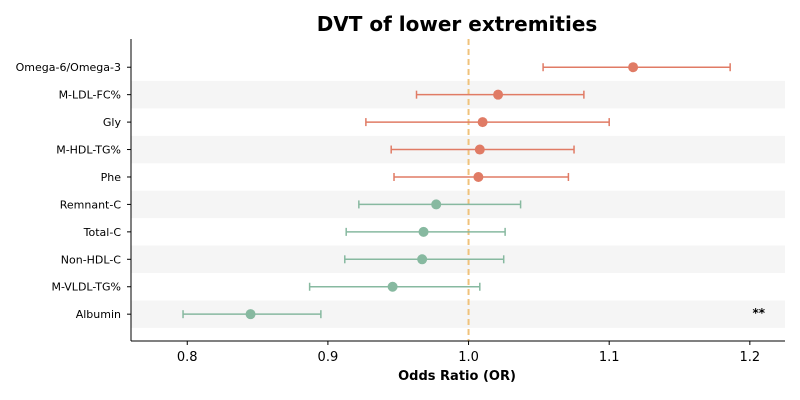 Image resolution: width=800 pixels, height=400 pixels. I want to click on forest-row: M-VLDL-TG%, so click(266, 287).